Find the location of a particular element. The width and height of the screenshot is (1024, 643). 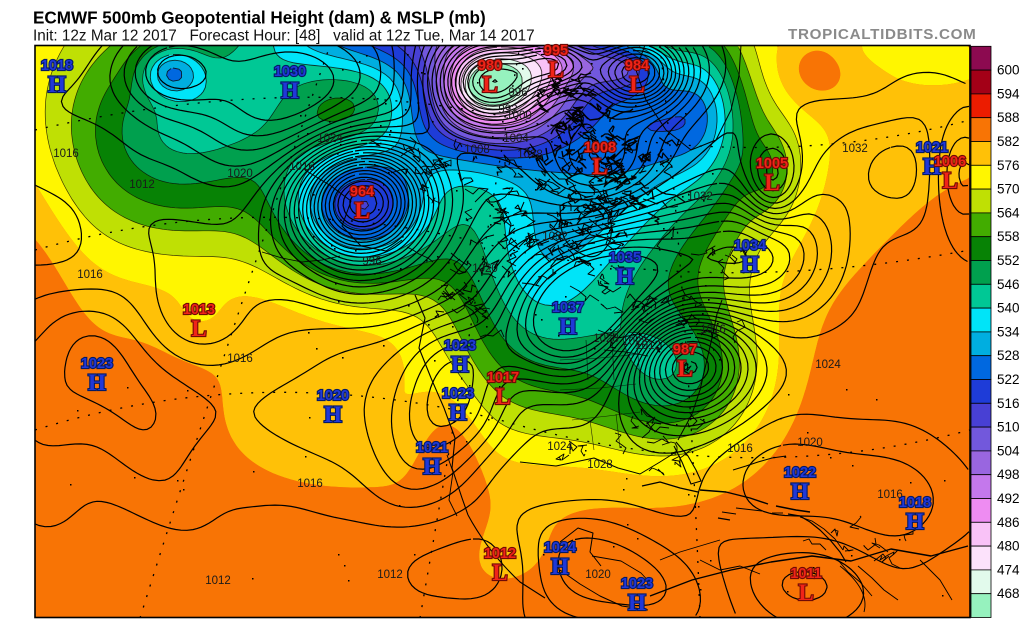

svg-text: TROPICALTIDBITS.COM is located at coordinates (882, 34).